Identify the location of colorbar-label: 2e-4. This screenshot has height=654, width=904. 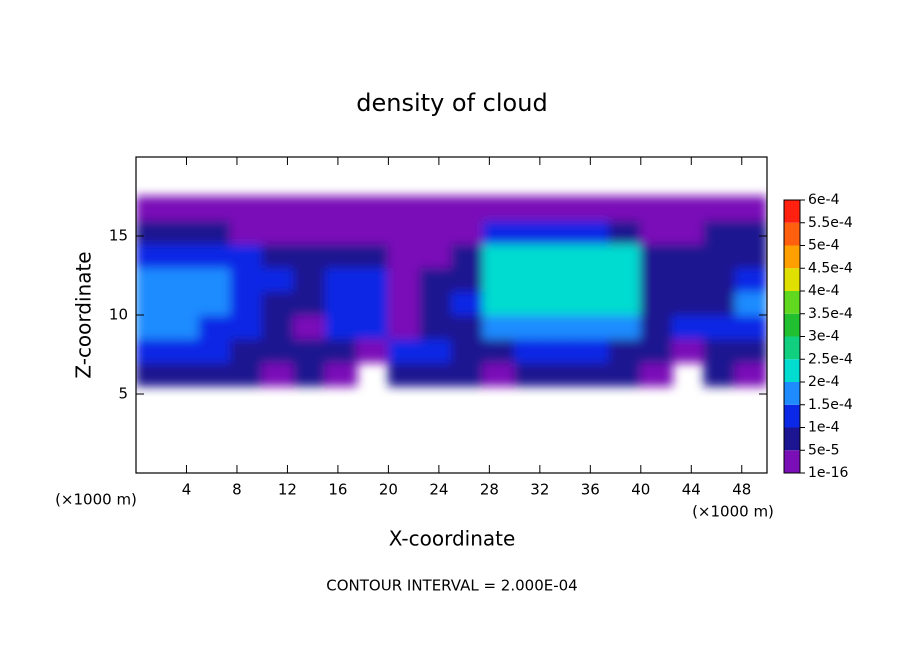
(824, 382).